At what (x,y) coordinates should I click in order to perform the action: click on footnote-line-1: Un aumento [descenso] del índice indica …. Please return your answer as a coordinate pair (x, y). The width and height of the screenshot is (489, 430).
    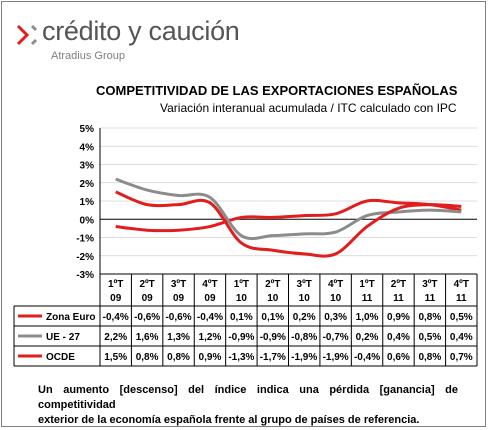
    Looking at the image, I should click on (248, 397).